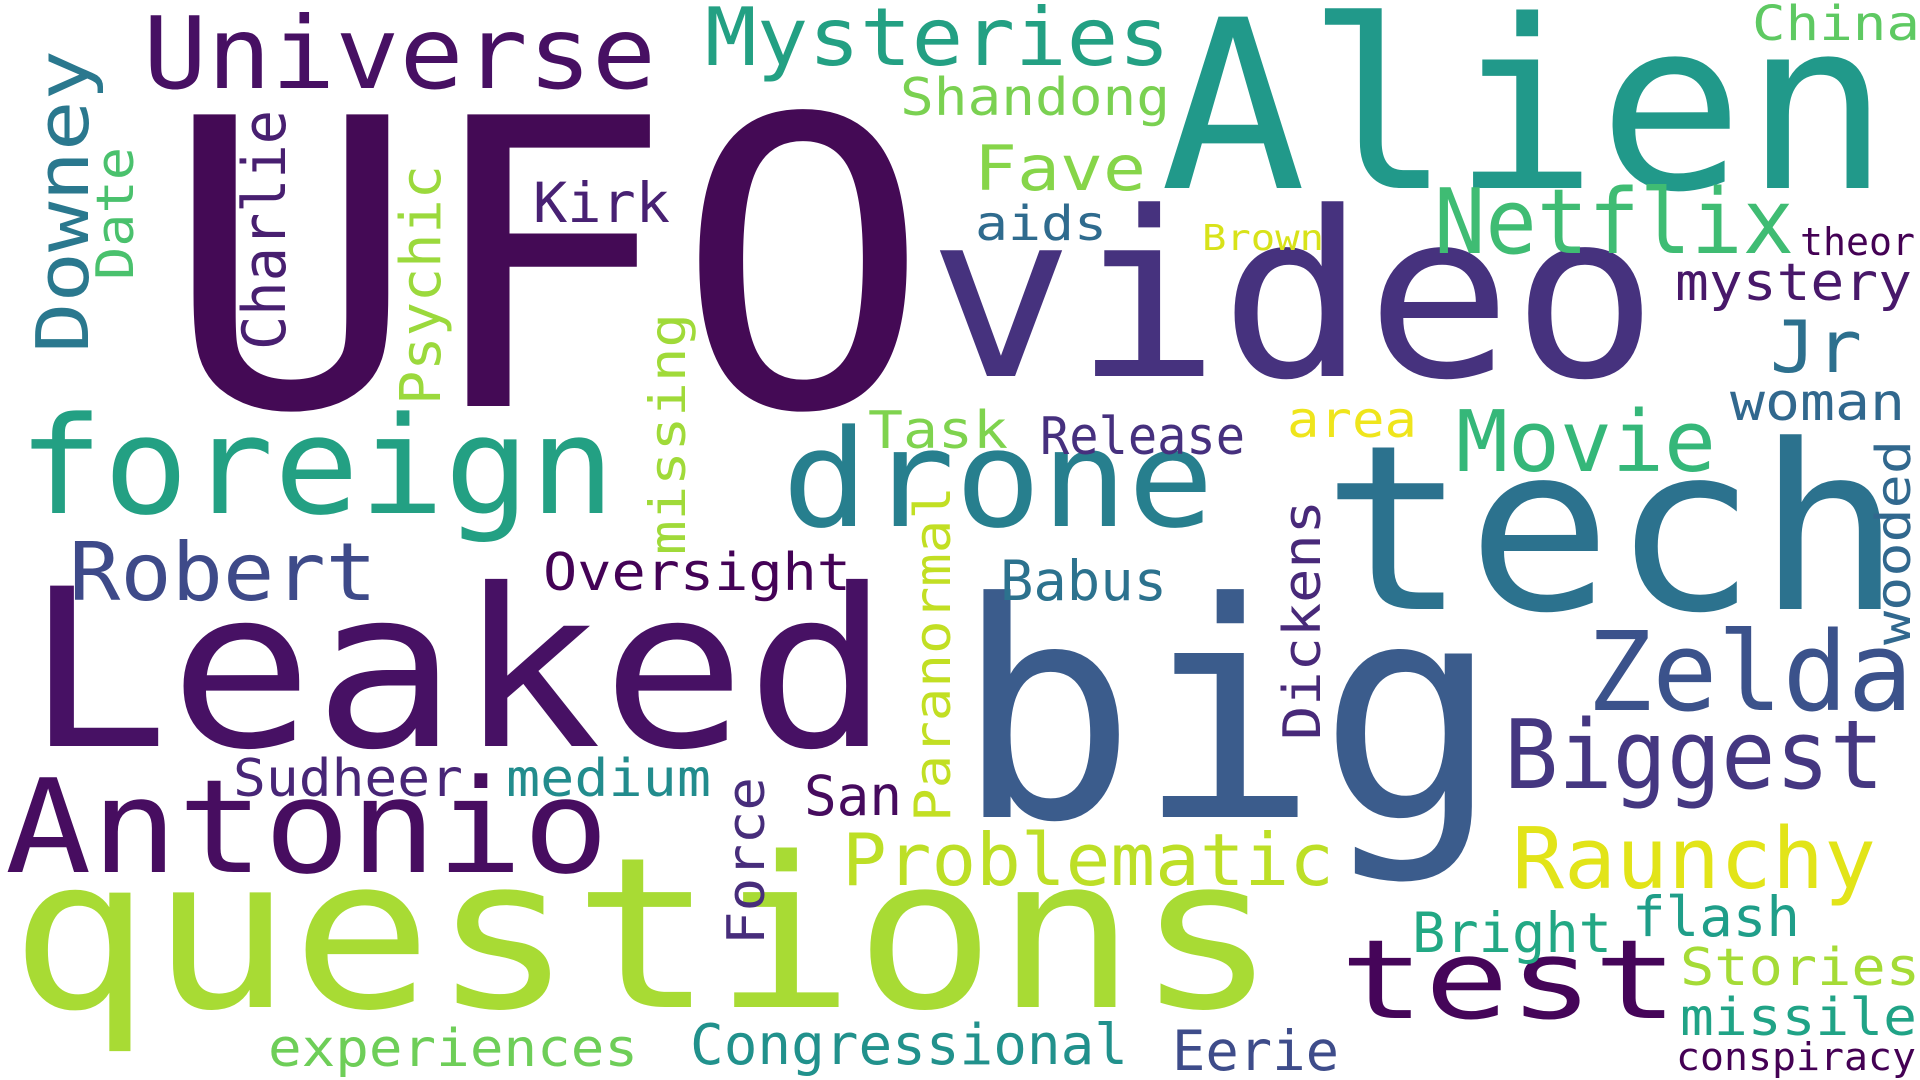 This screenshot has height=1080, width=1920. I want to click on word-universe: Universe, so click(399, 56).